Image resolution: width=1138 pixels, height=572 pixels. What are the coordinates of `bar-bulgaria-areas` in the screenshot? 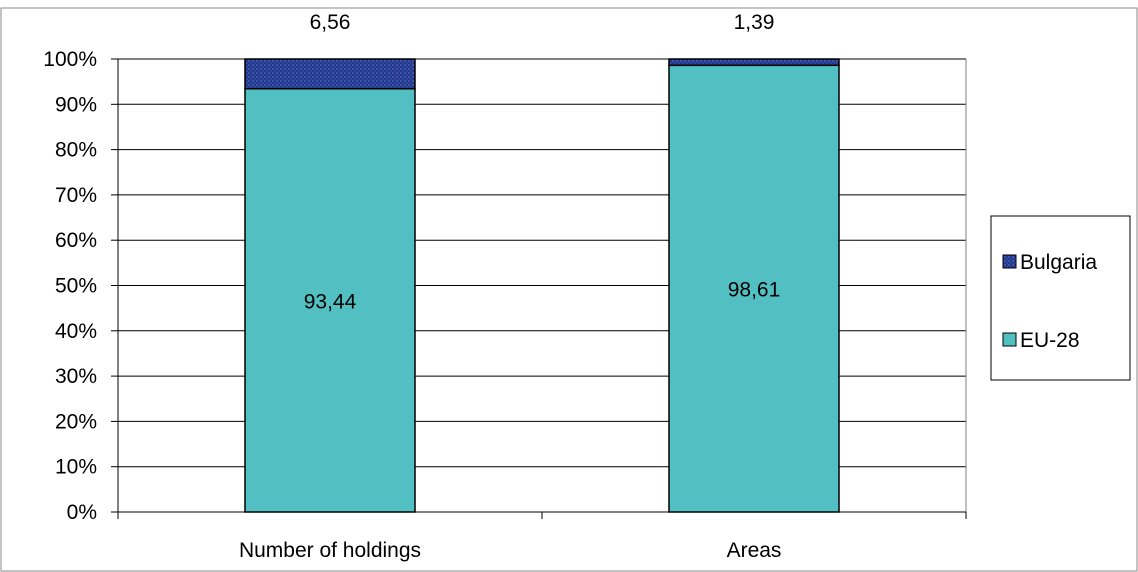 It's located at (754, 62).